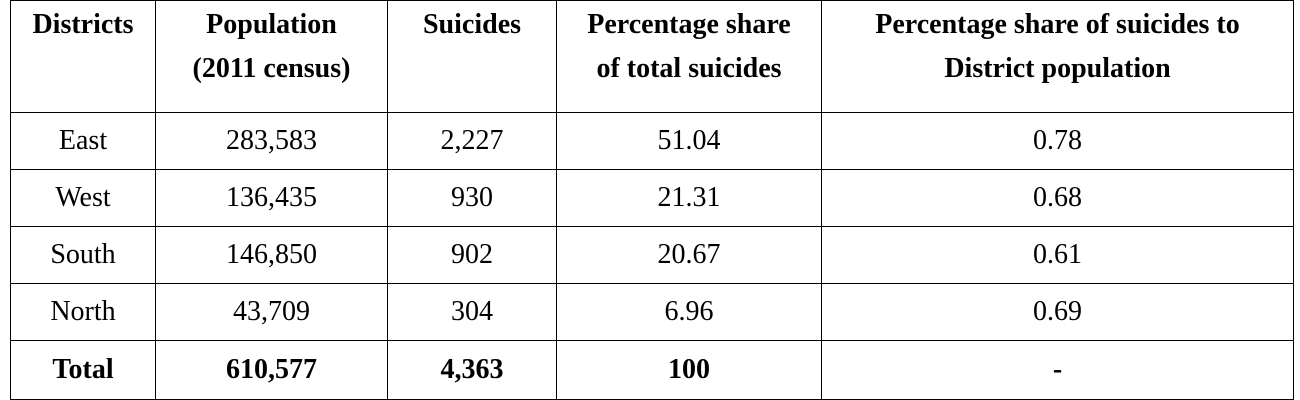 This screenshot has height=400, width=1300. Describe the element at coordinates (271, 68) in the screenshot. I see `header-population-line2: (2011 census)` at that location.